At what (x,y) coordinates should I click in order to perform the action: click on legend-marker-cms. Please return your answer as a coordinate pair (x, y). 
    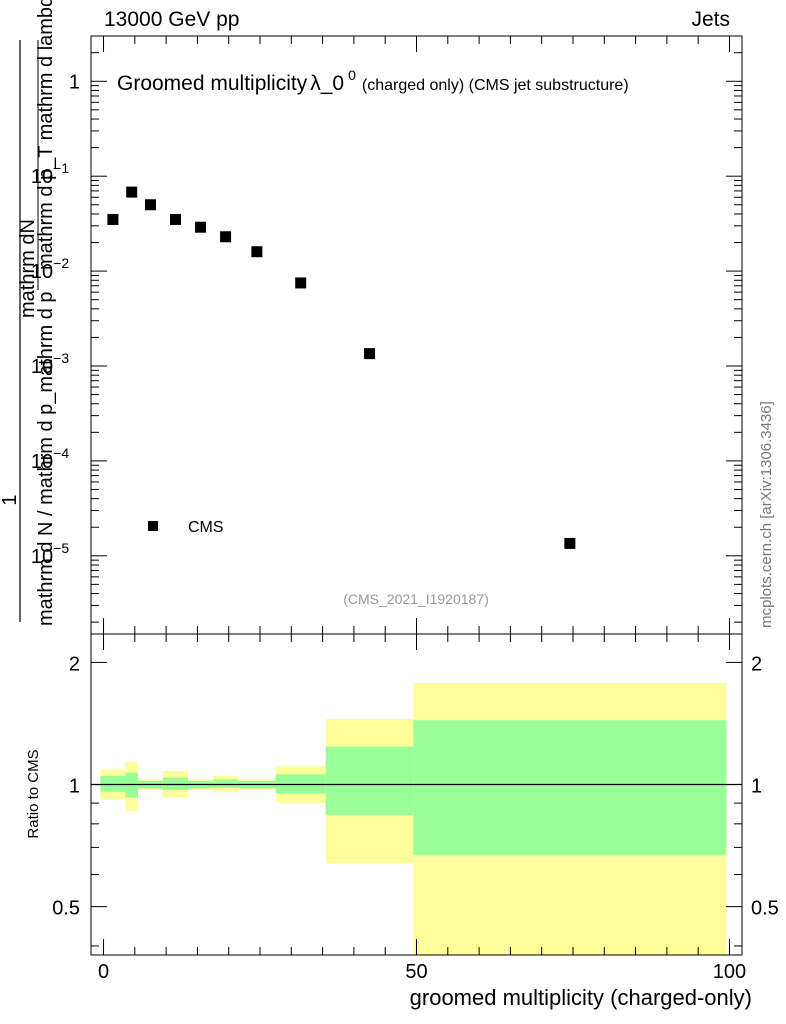
    Looking at the image, I should click on (153, 526).